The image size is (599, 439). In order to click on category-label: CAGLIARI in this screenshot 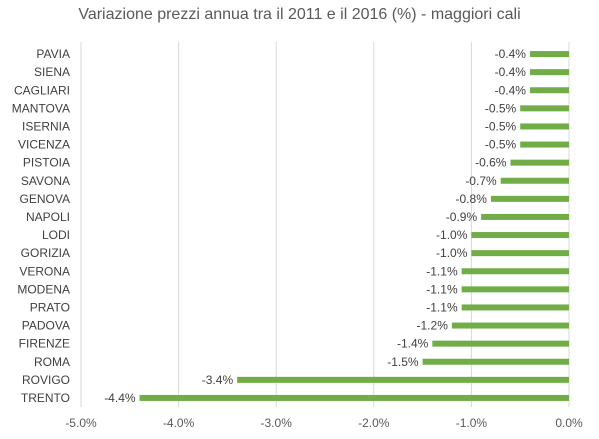, I will do `click(42, 90)`.